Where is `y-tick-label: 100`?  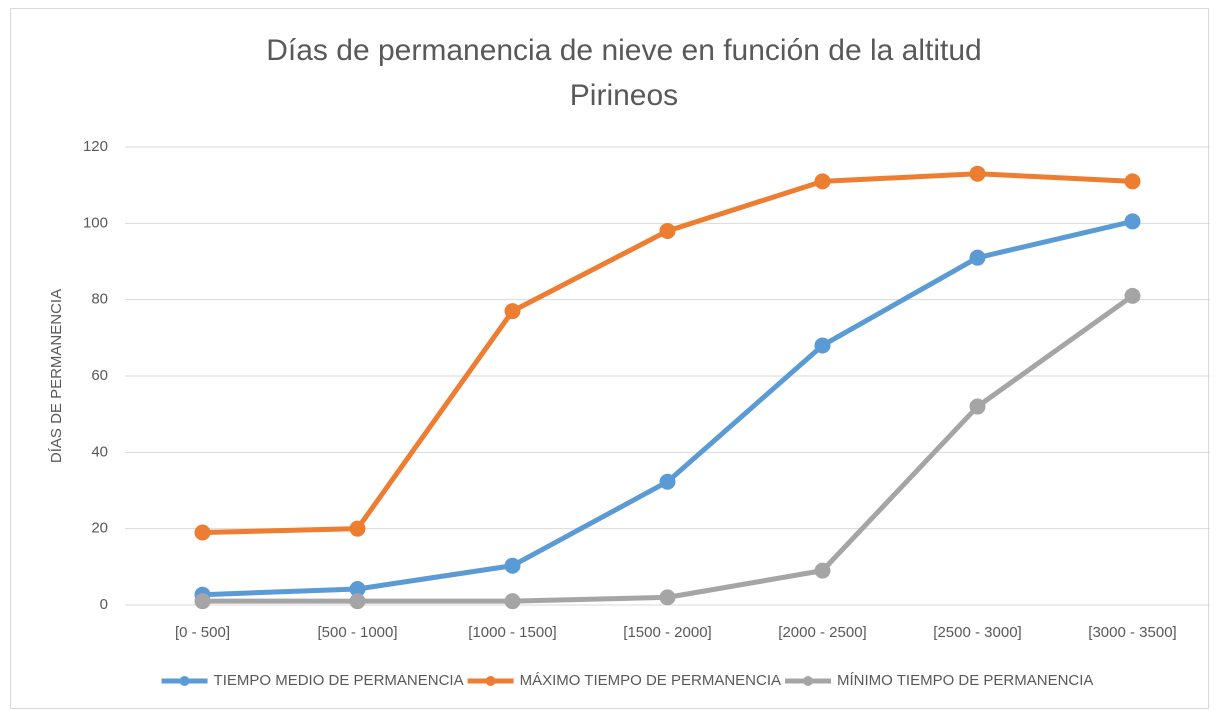
y-tick-label: 100 is located at coordinates (95, 222).